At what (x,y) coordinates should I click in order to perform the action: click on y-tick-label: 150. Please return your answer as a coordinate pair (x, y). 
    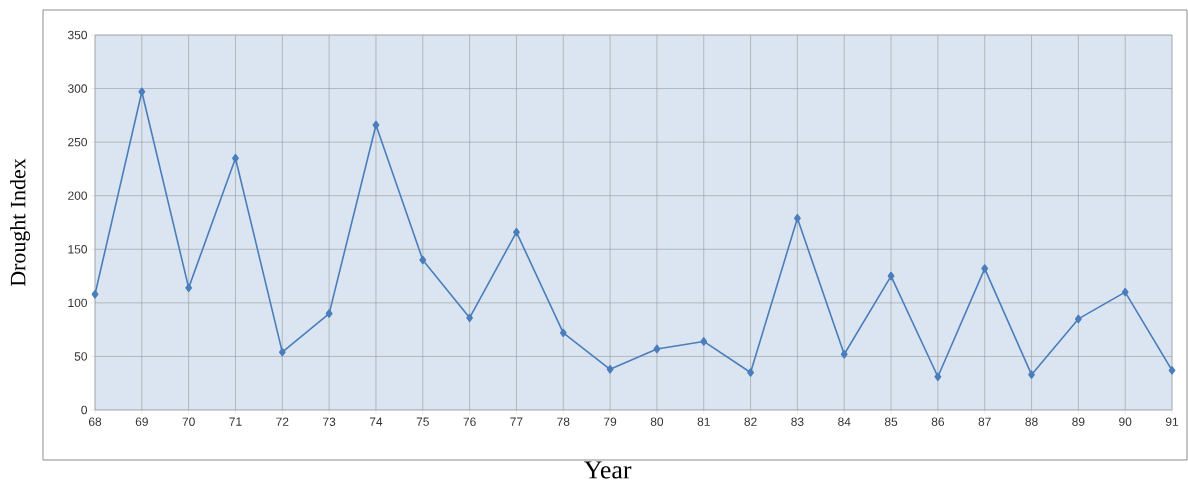
    Looking at the image, I should click on (78, 249).